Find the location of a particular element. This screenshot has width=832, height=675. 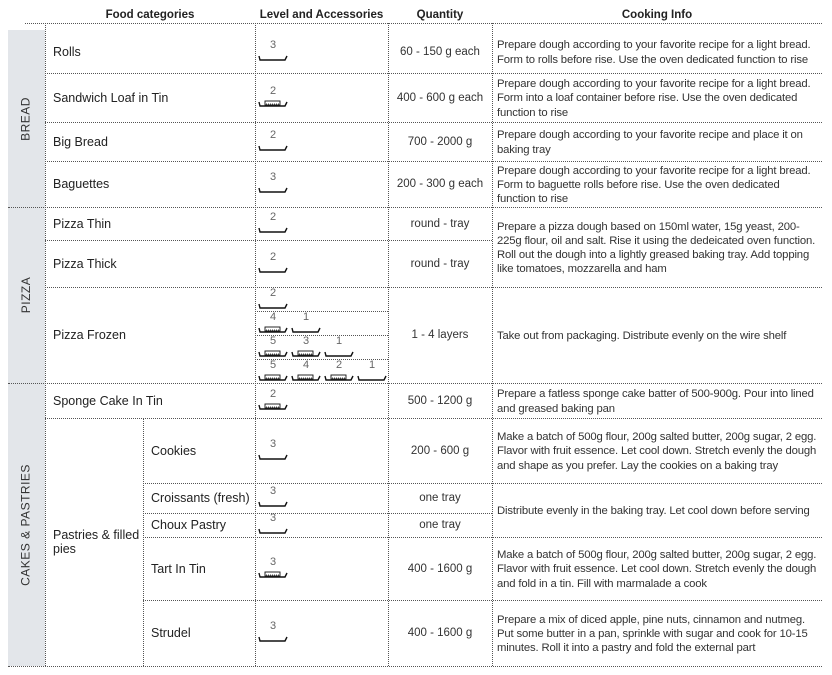

group-label-pastries: Pastries & filled pies is located at coordinates (96, 542).